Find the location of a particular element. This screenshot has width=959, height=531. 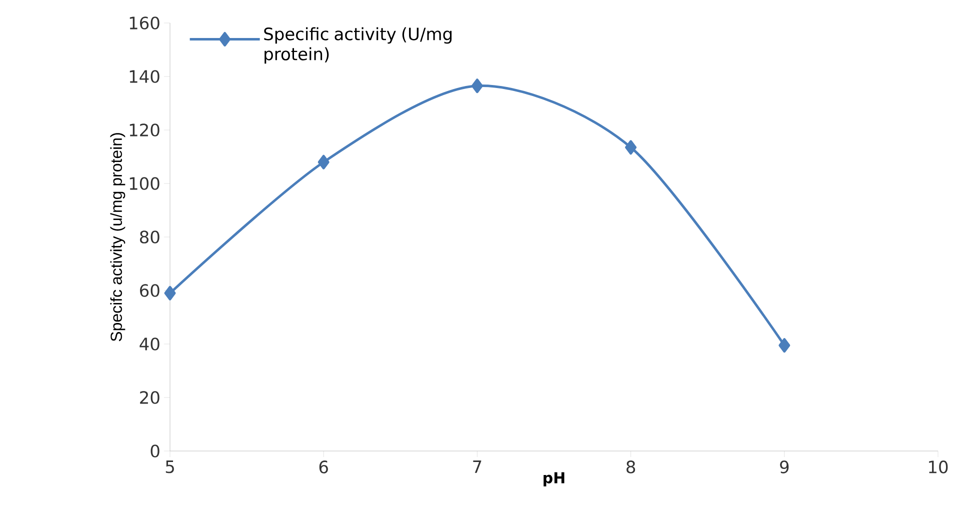

legend-label: Specific activity (U/mg protein) is located at coordinates (358, 45).